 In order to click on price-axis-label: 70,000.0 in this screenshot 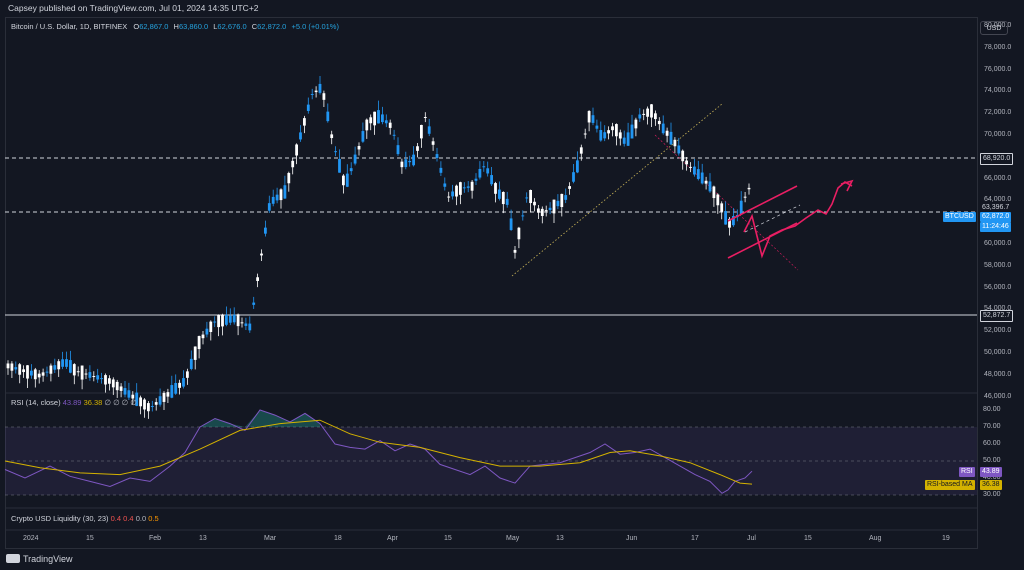, I will do `click(998, 134)`.